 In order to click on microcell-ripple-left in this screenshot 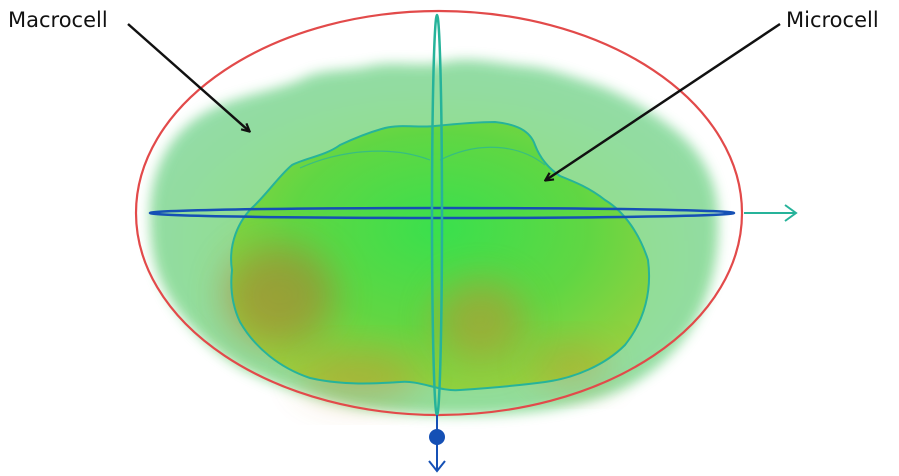, I will do `click(365, 159)`.